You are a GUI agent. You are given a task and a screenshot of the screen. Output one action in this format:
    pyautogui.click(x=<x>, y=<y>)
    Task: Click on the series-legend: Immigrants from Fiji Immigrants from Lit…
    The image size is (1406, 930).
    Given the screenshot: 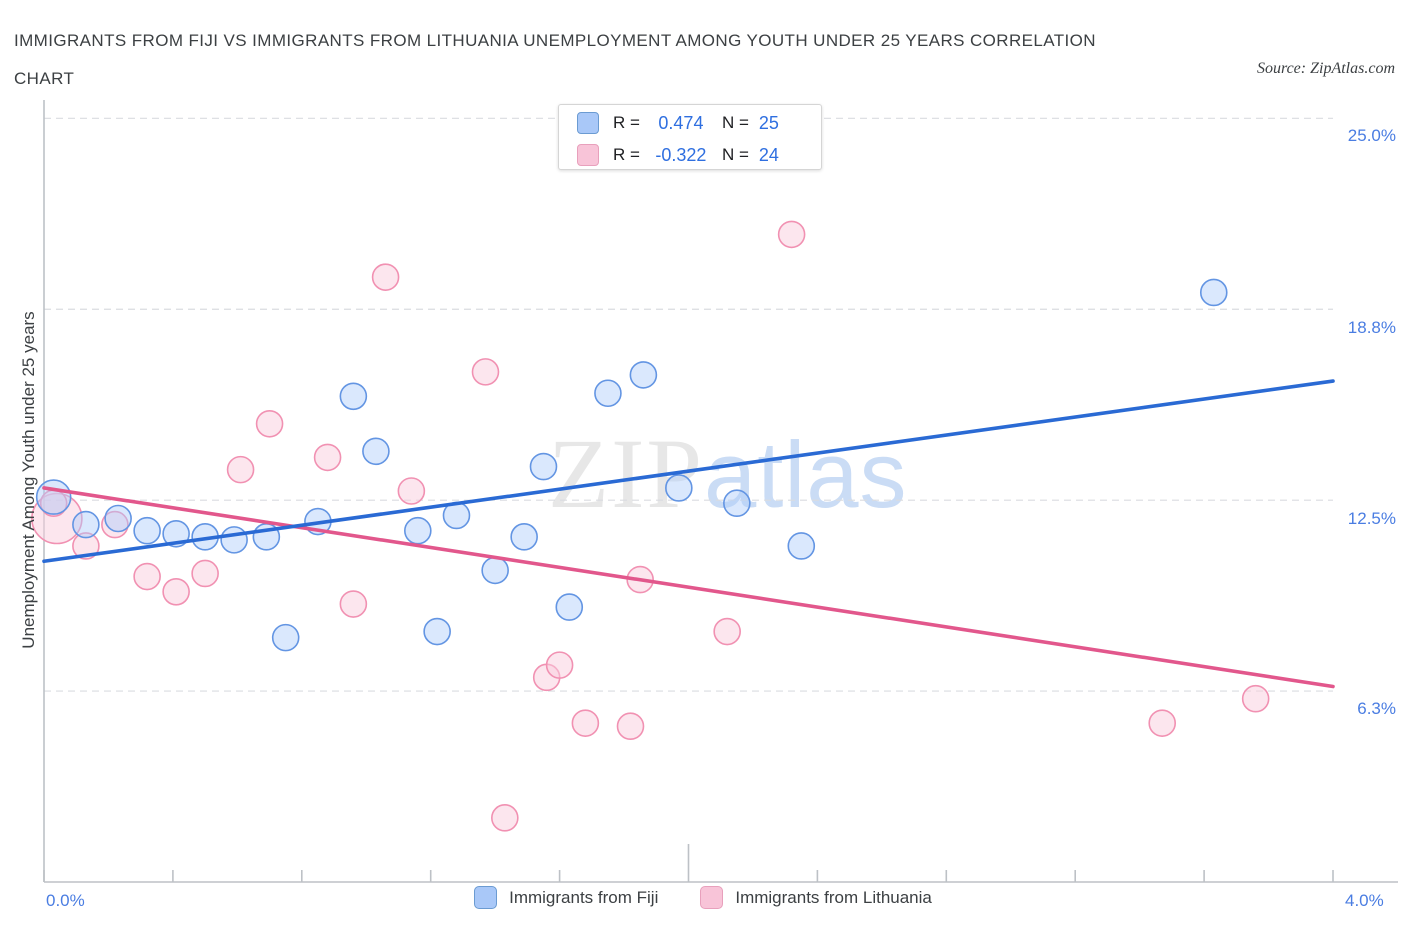 What is the action you would take?
    pyautogui.click(x=703, y=897)
    